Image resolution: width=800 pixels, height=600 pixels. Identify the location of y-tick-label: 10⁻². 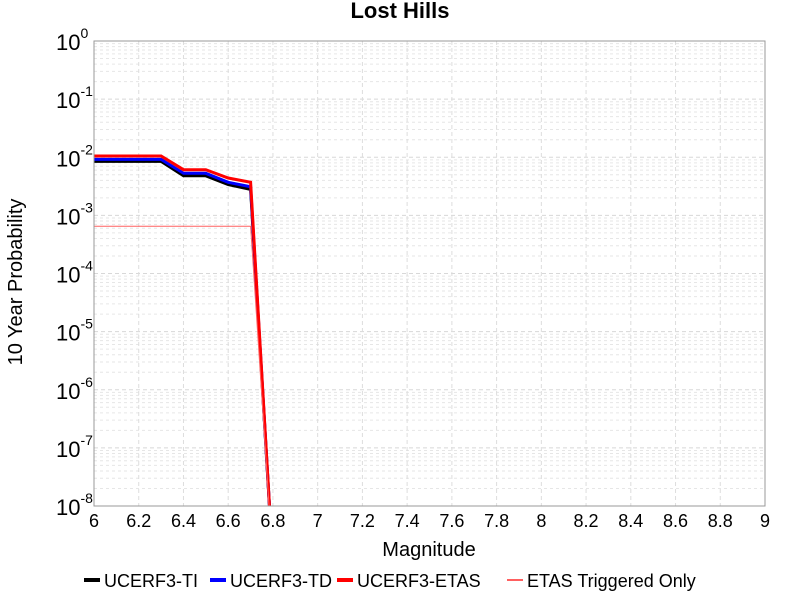
(74, 156).